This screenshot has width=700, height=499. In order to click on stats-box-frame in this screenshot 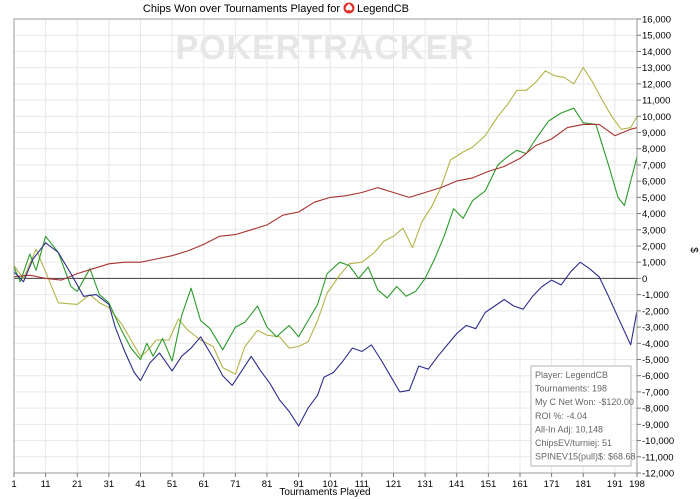, I will do `click(581, 416)`.